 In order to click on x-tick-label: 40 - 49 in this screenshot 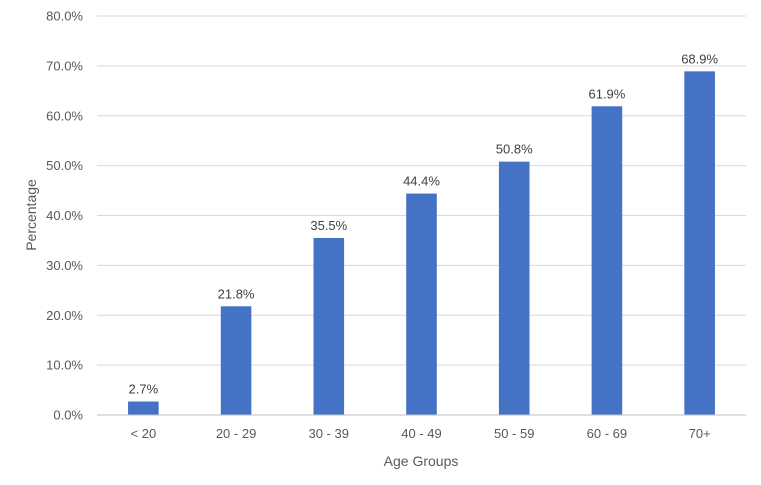, I will do `click(421, 433)`.